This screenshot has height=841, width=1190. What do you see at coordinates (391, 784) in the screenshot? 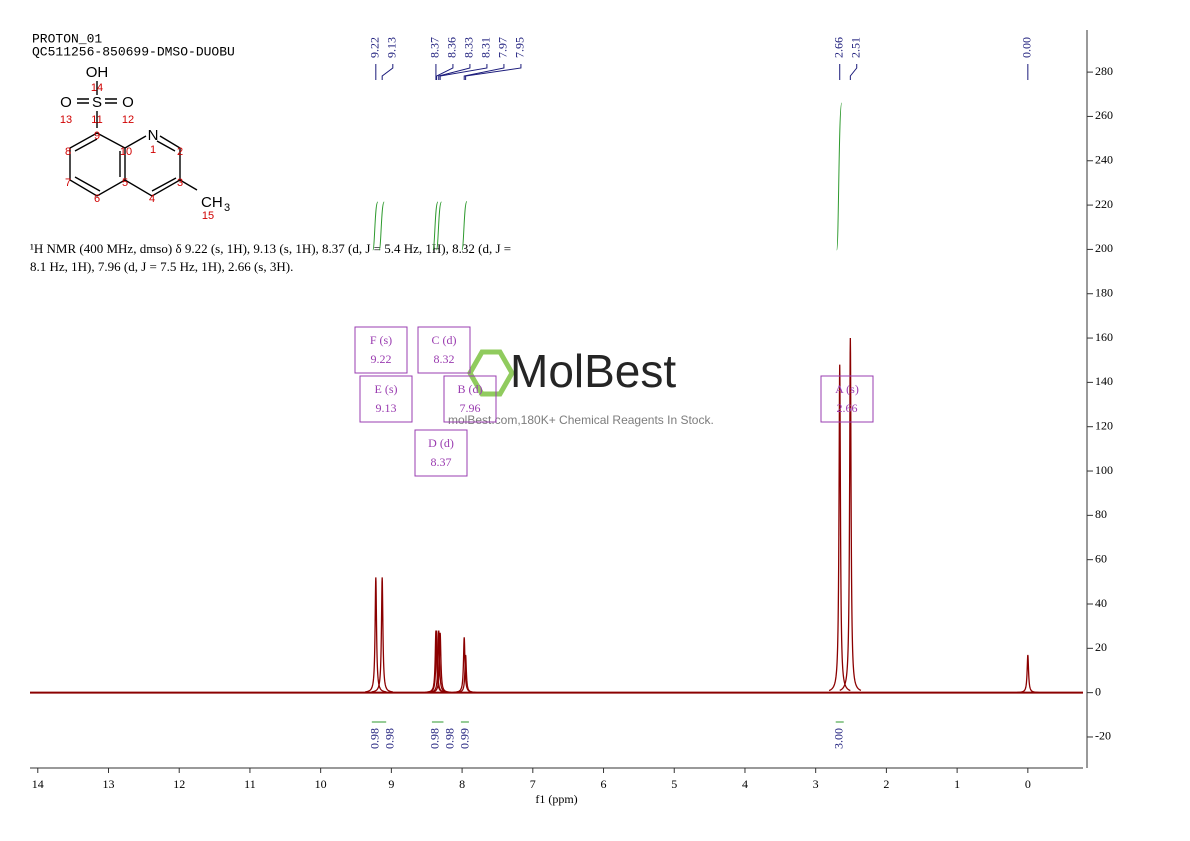
I see `x-tick-label: 9` at bounding box center [391, 784].